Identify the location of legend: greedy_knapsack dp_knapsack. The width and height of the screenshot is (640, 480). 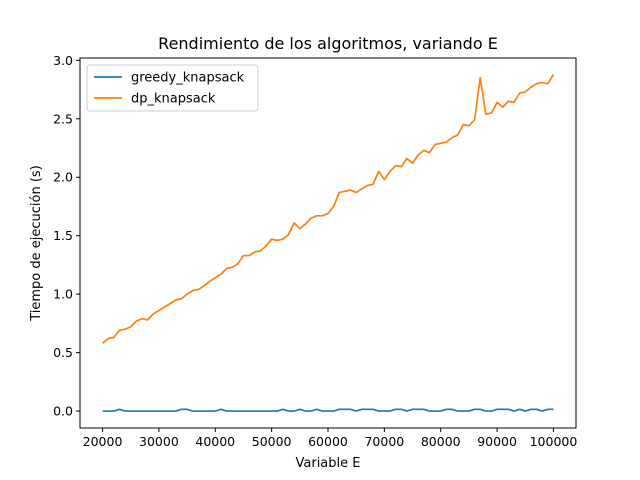
(172, 88).